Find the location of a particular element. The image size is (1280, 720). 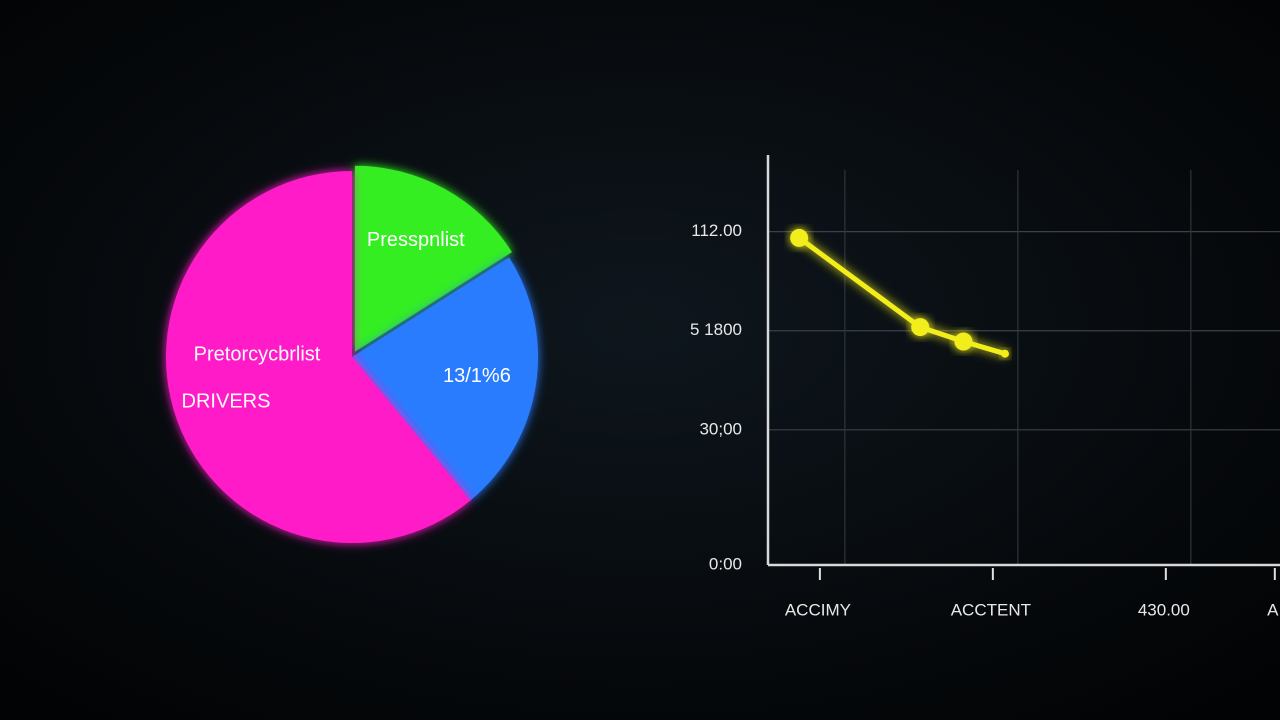

y-tick-label: 112.00 is located at coordinates (716, 230).